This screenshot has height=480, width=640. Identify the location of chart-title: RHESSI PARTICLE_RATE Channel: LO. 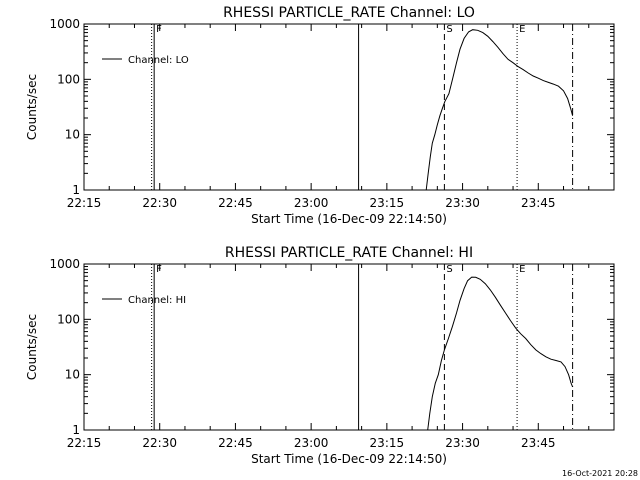
(349, 13).